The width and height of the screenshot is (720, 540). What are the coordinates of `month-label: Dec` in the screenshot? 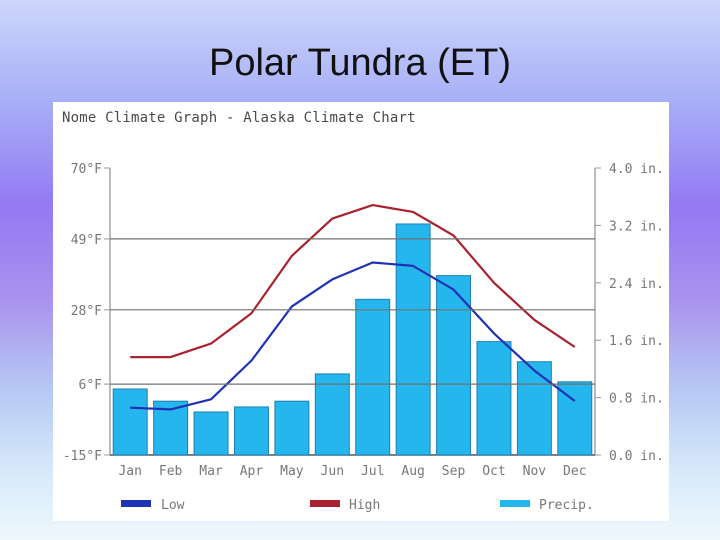 It's located at (574, 471).